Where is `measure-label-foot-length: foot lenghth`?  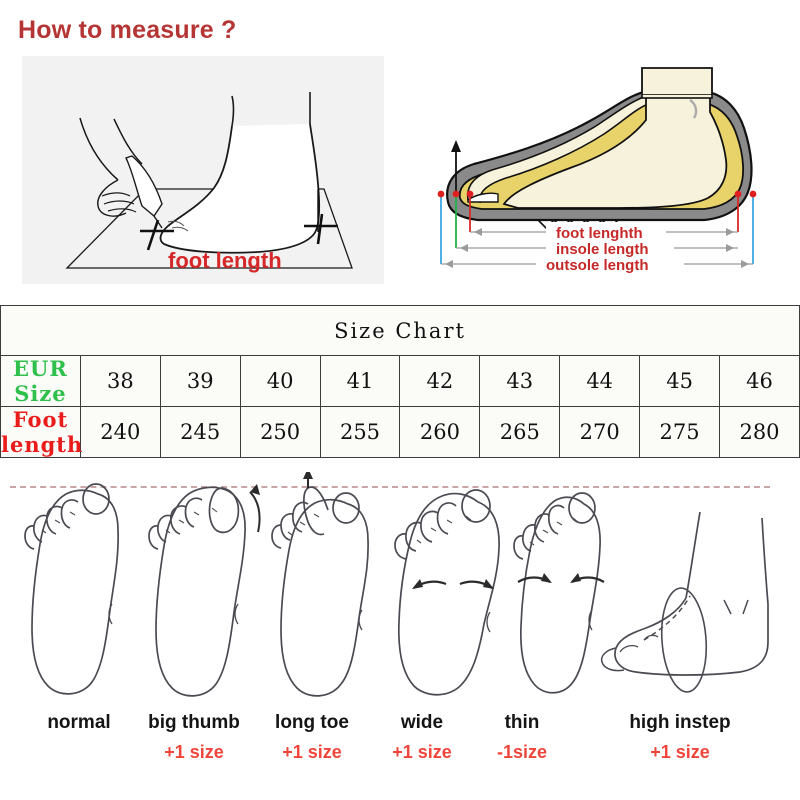 measure-label-foot-length: foot lenghth is located at coordinates (599, 233).